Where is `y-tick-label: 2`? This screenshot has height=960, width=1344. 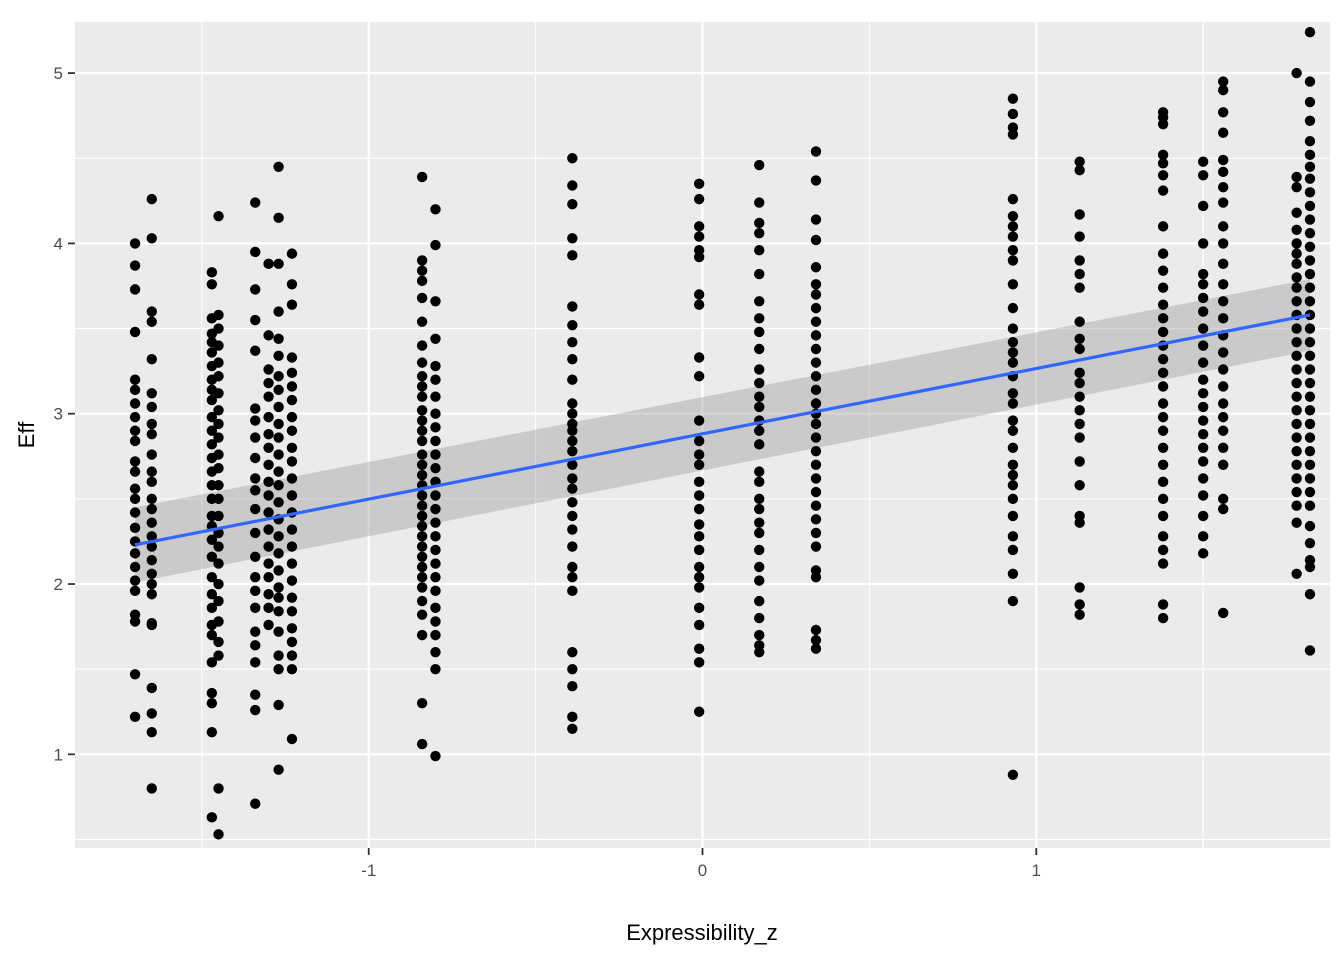
y-tick-label: 2 is located at coordinates (58, 584).